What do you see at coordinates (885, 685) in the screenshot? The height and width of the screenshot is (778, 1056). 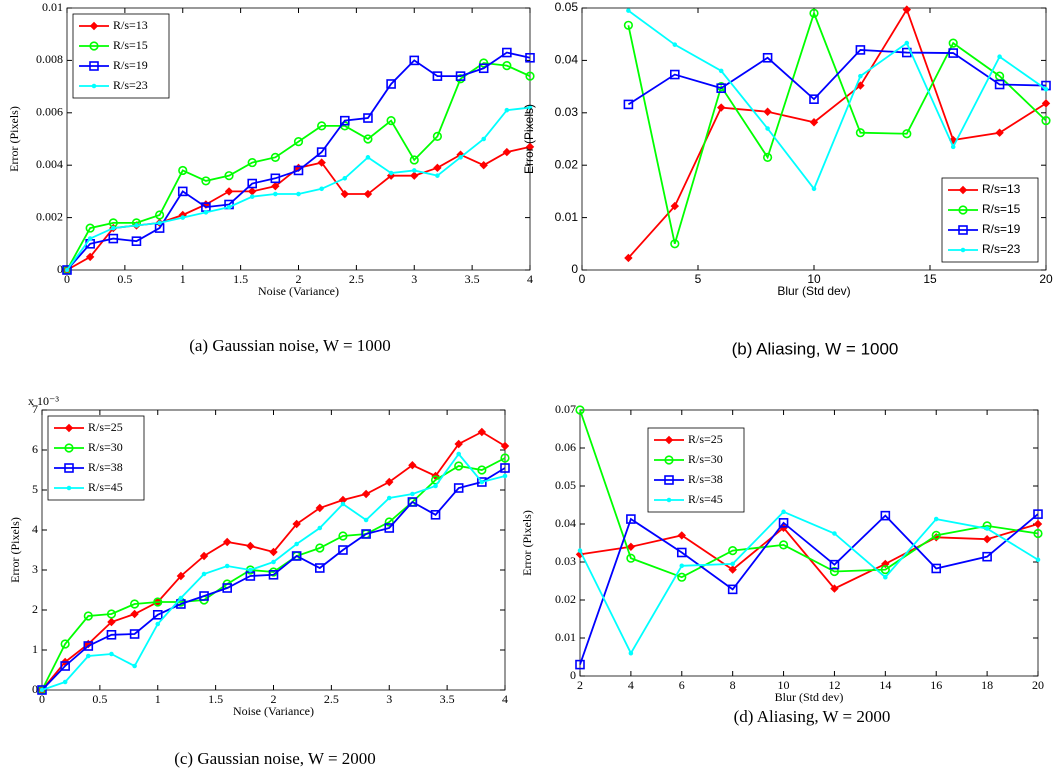 I see `x-tick-label: 14` at bounding box center [885, 685].